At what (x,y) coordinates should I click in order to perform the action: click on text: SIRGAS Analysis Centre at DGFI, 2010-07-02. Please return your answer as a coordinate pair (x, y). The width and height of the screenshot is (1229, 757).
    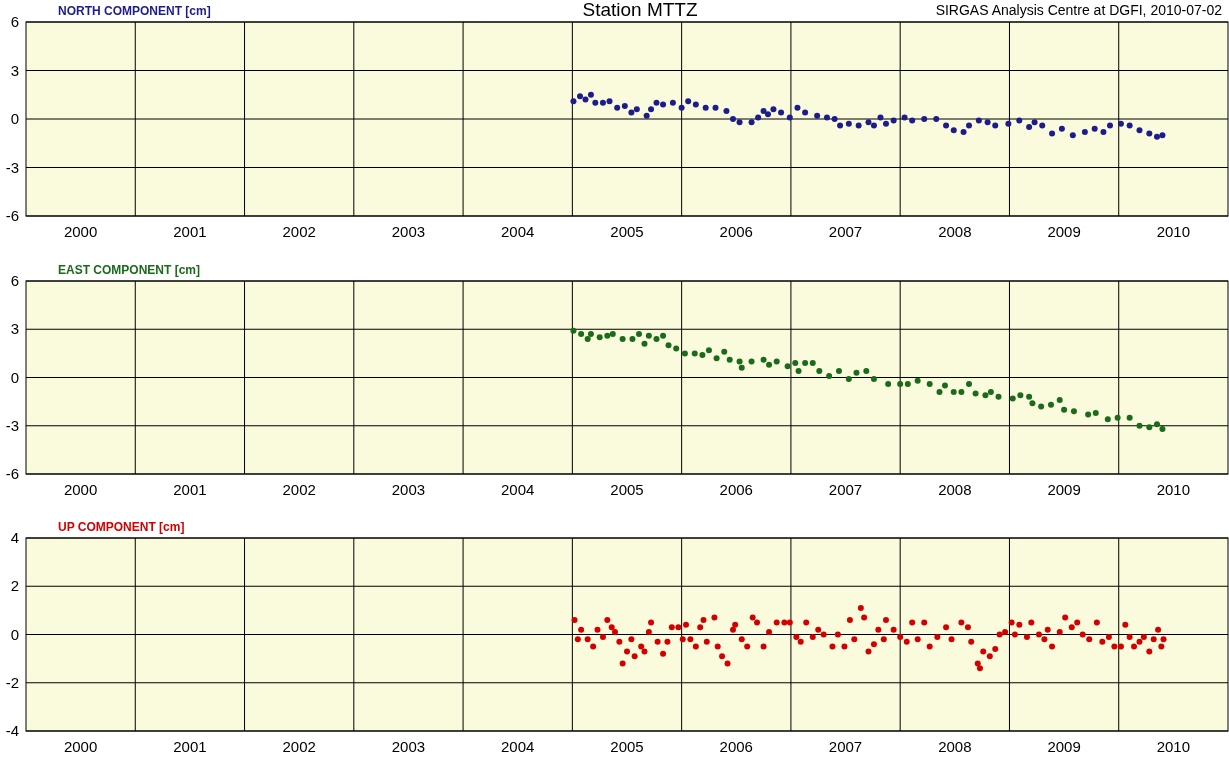
    Looking at the image, I should click on (1079, 10).